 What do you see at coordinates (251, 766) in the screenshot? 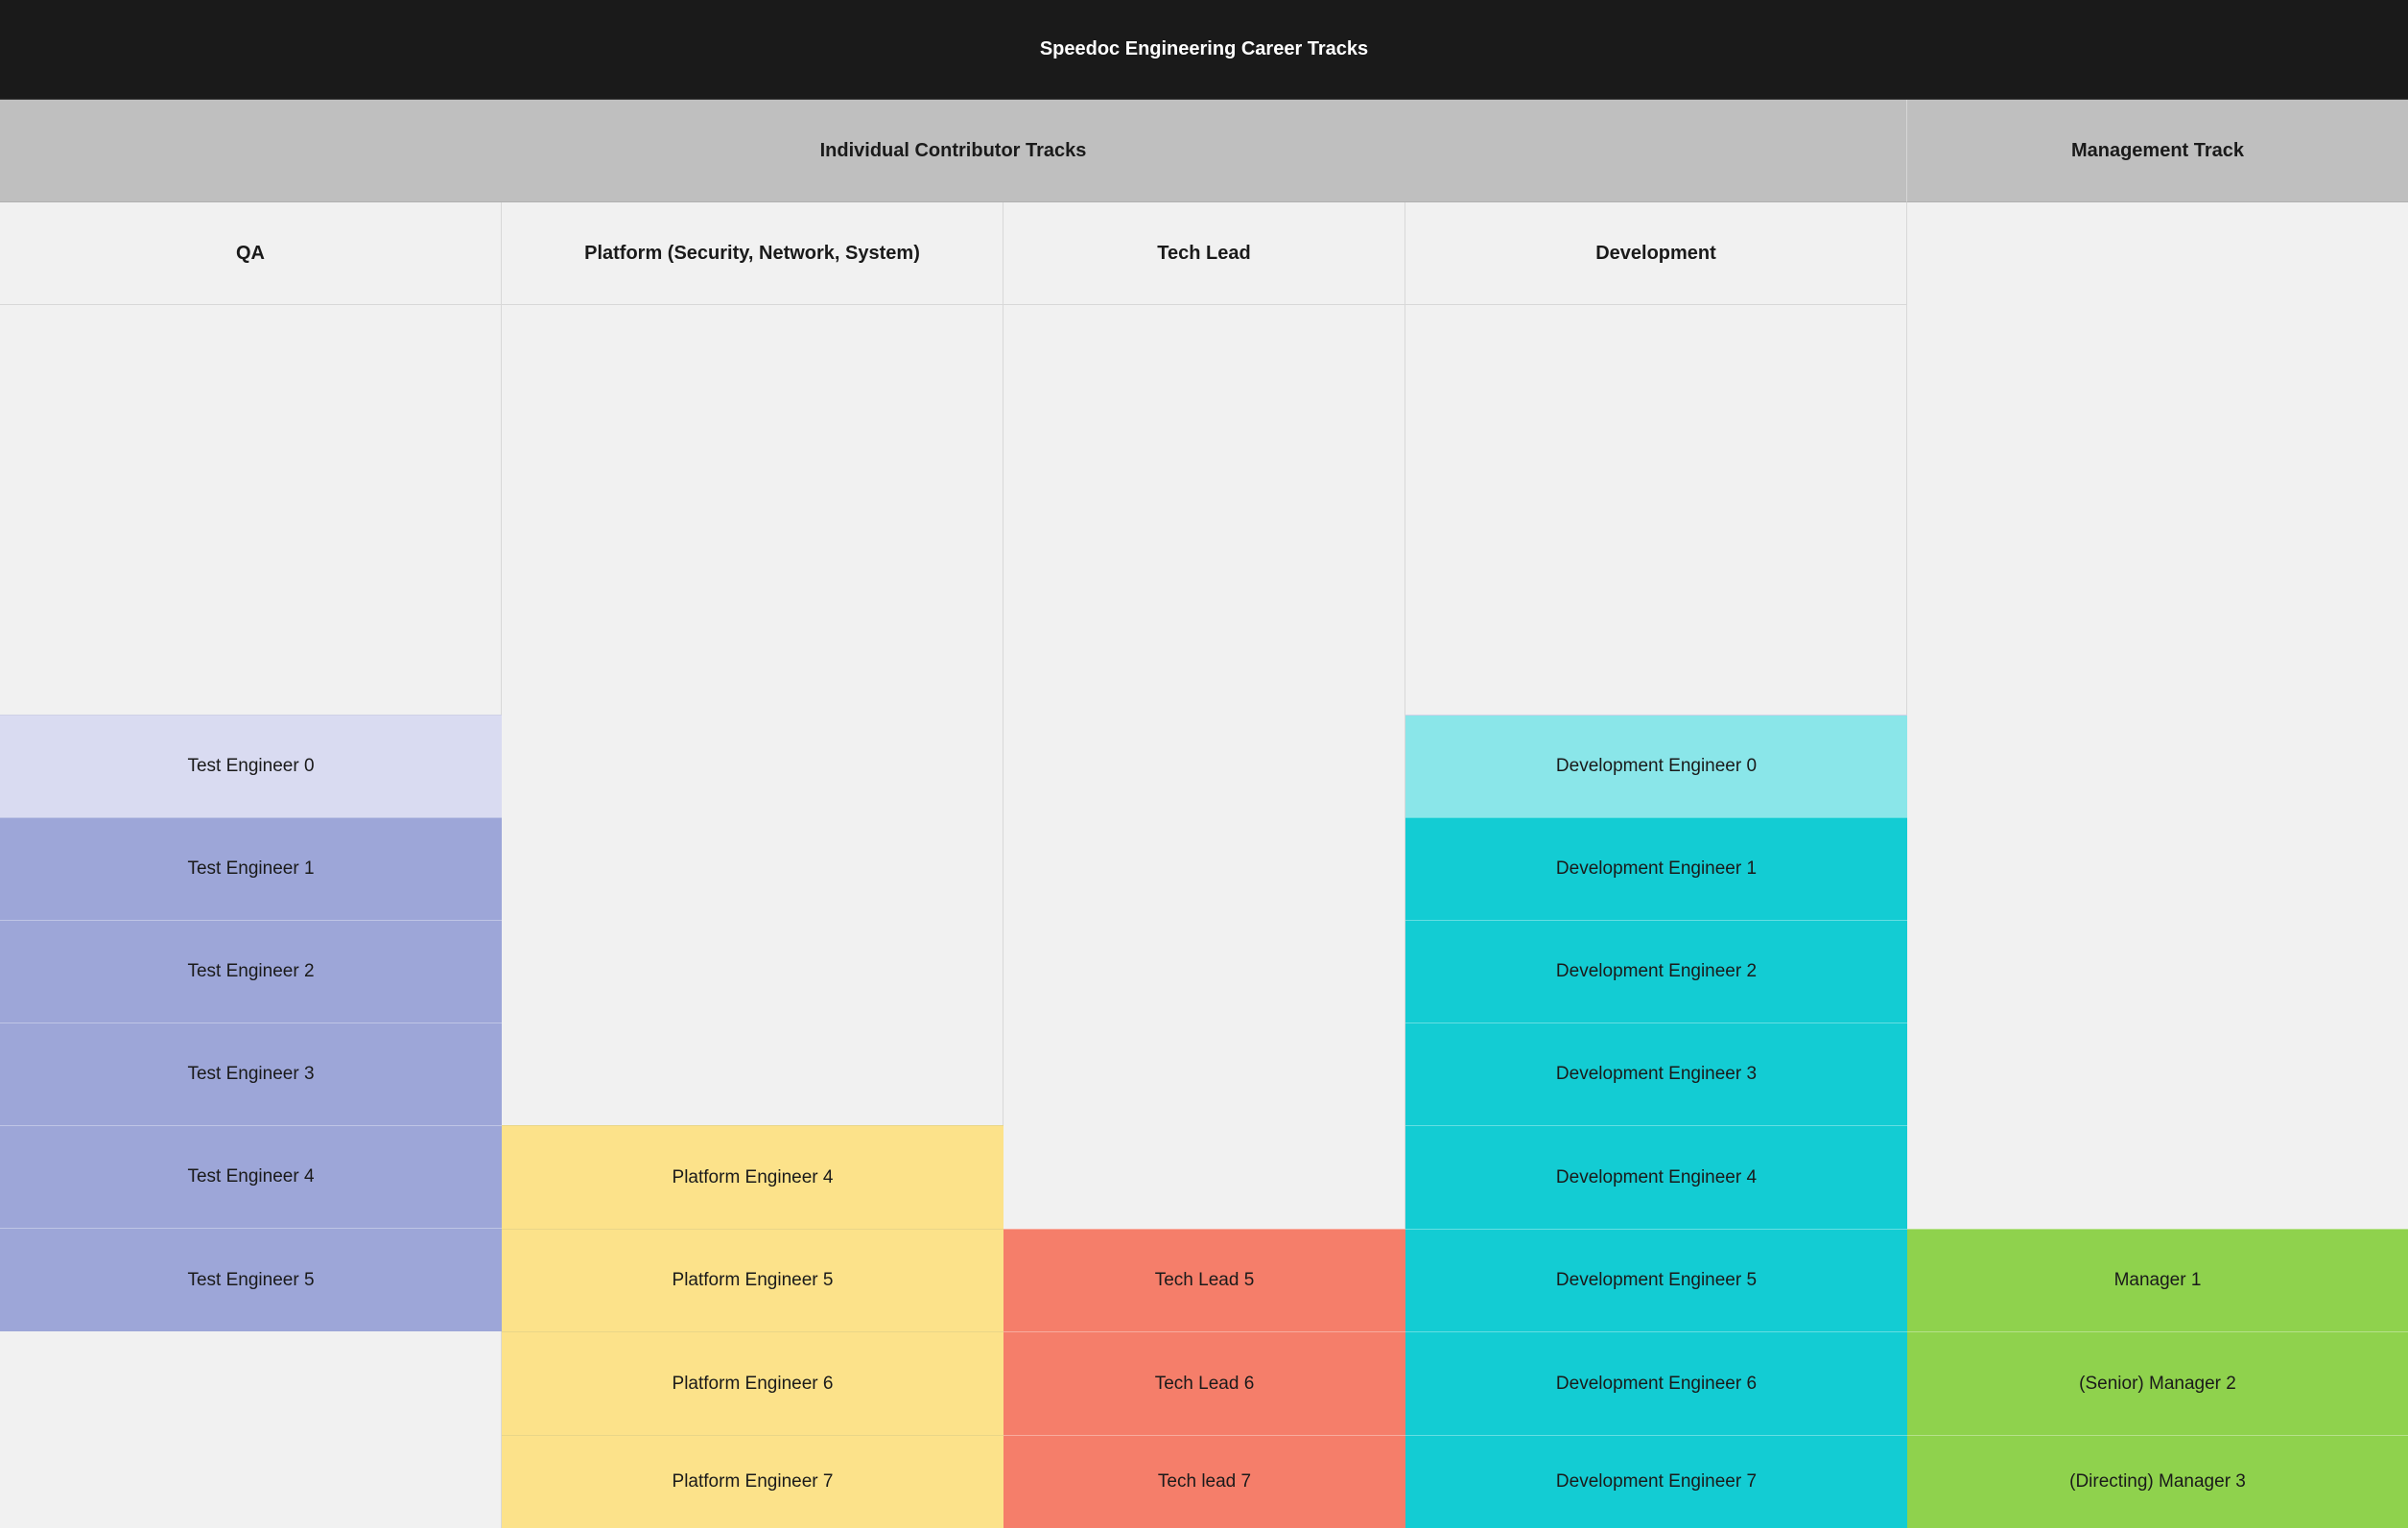
I see `level-cell-test-engineer-0: Test Engineer 0` at bounding box center [251, 766].